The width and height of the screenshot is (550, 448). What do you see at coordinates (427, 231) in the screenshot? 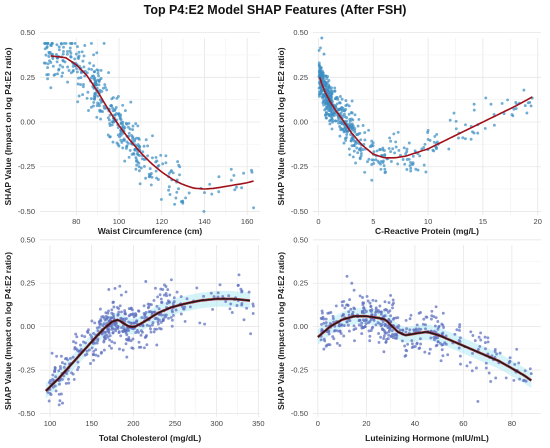
I see `x-axis-label: C-Reactive Protein (mg/L)` at bounding box center [427, 231].